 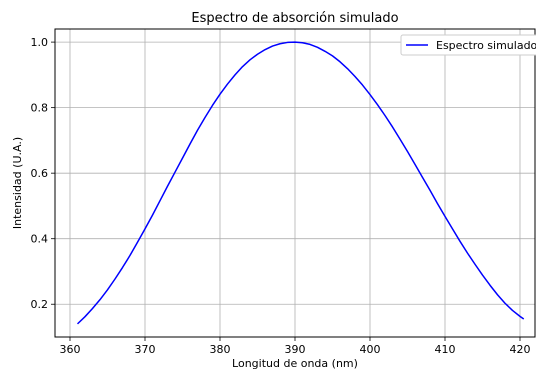 I want to click on y-tick-label: 1.0, so click(x=40, y=42).